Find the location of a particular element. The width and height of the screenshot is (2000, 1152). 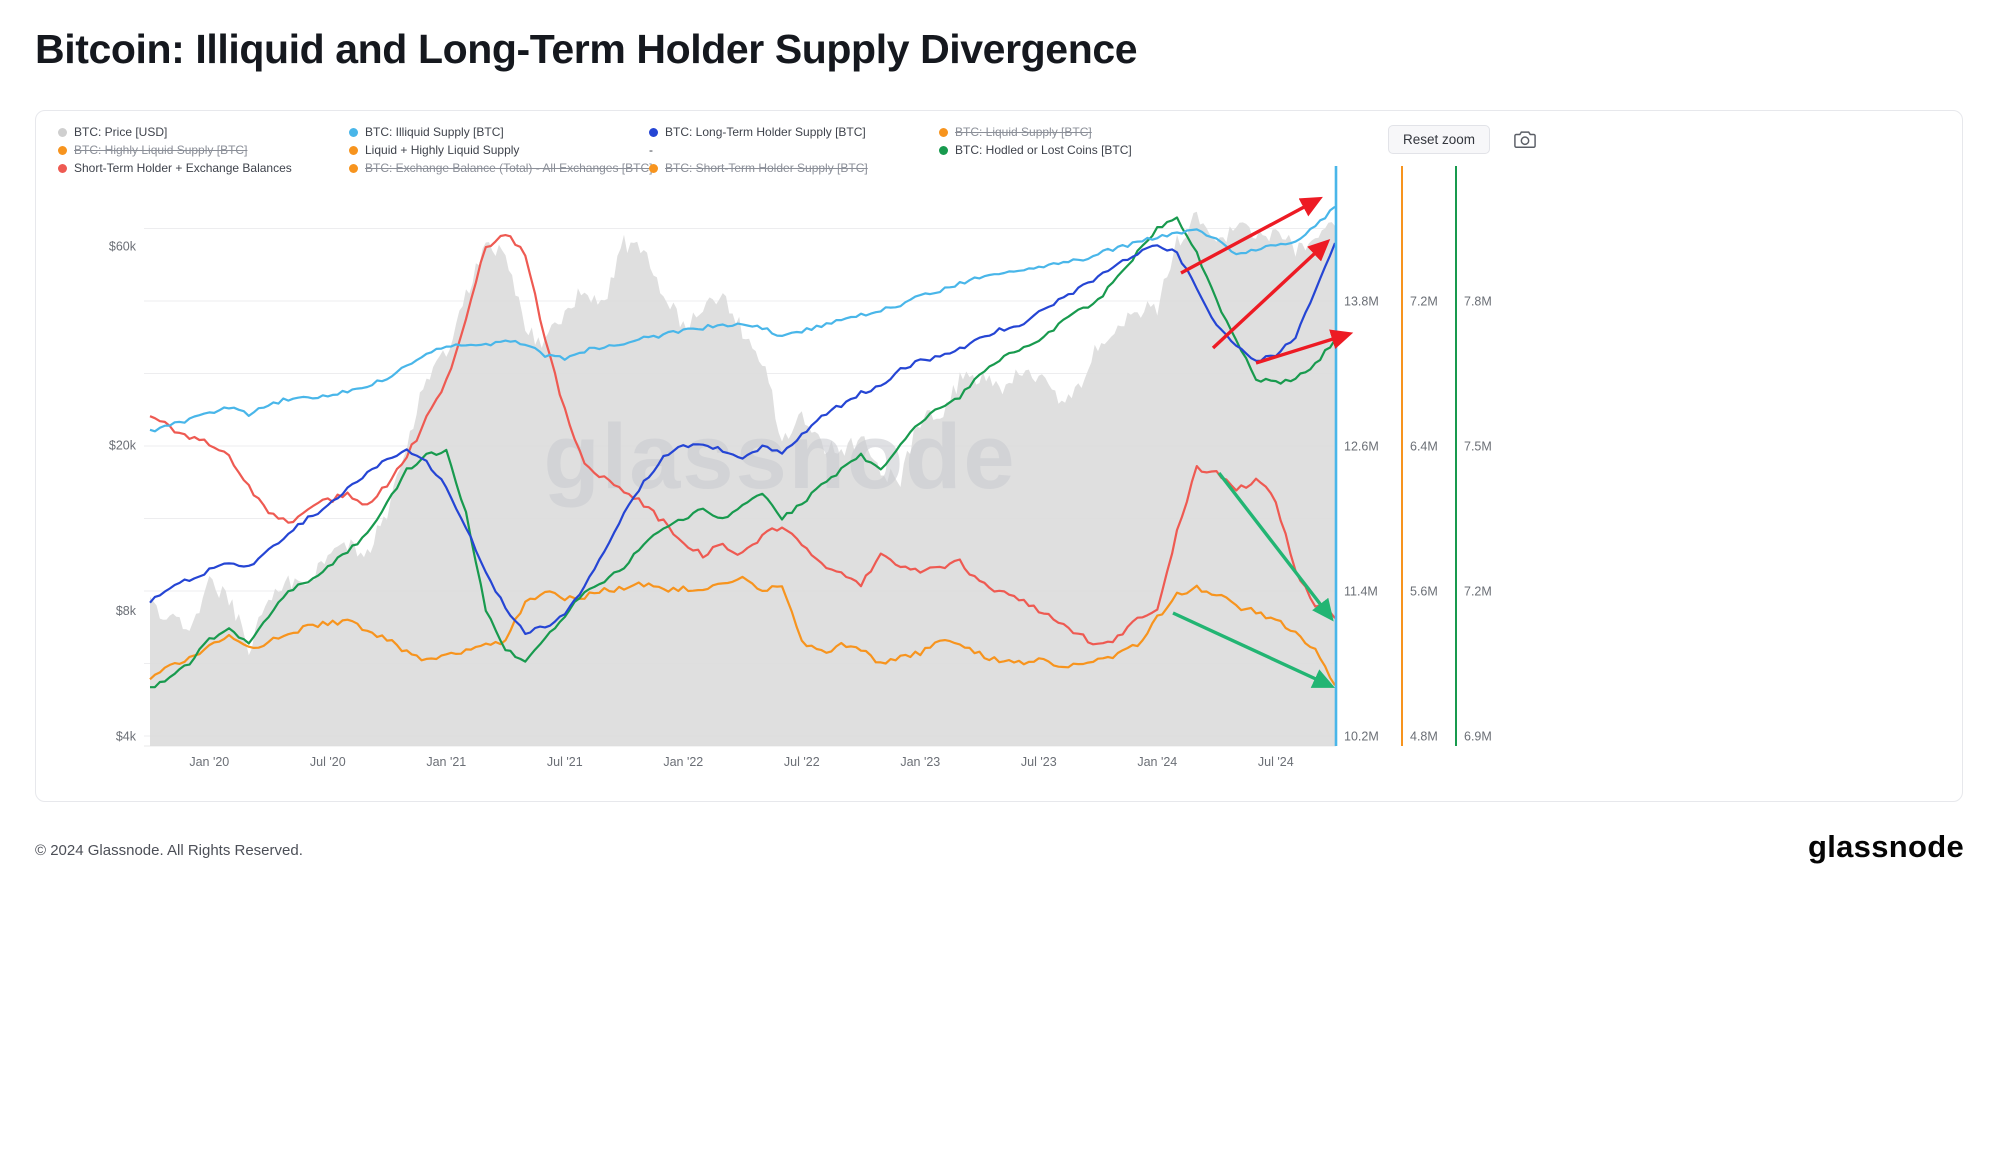

axis-tick-label-hodl_axis: 7.5M is located at coordinates (1478, 447).